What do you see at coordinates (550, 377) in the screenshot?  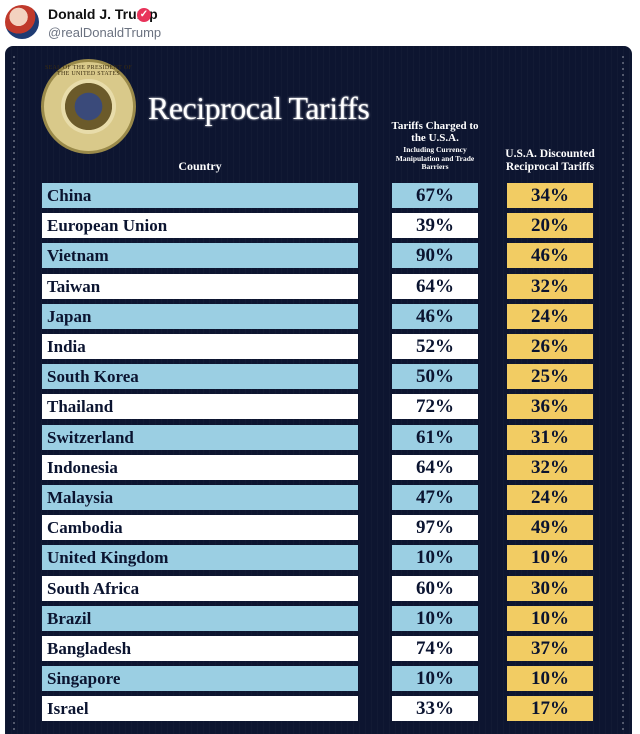 I see `discounted-tariff-cell: 25%` at bounding box center [550, 377].